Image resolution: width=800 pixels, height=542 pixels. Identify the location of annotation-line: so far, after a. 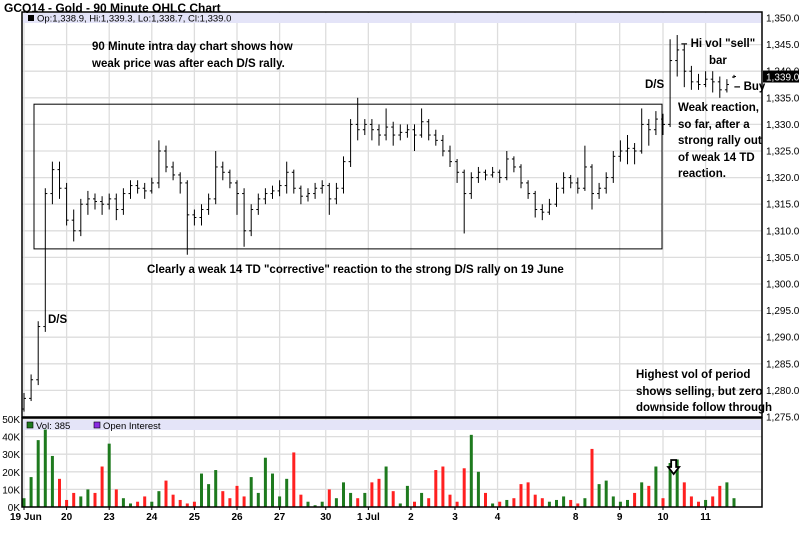
(714, 124).